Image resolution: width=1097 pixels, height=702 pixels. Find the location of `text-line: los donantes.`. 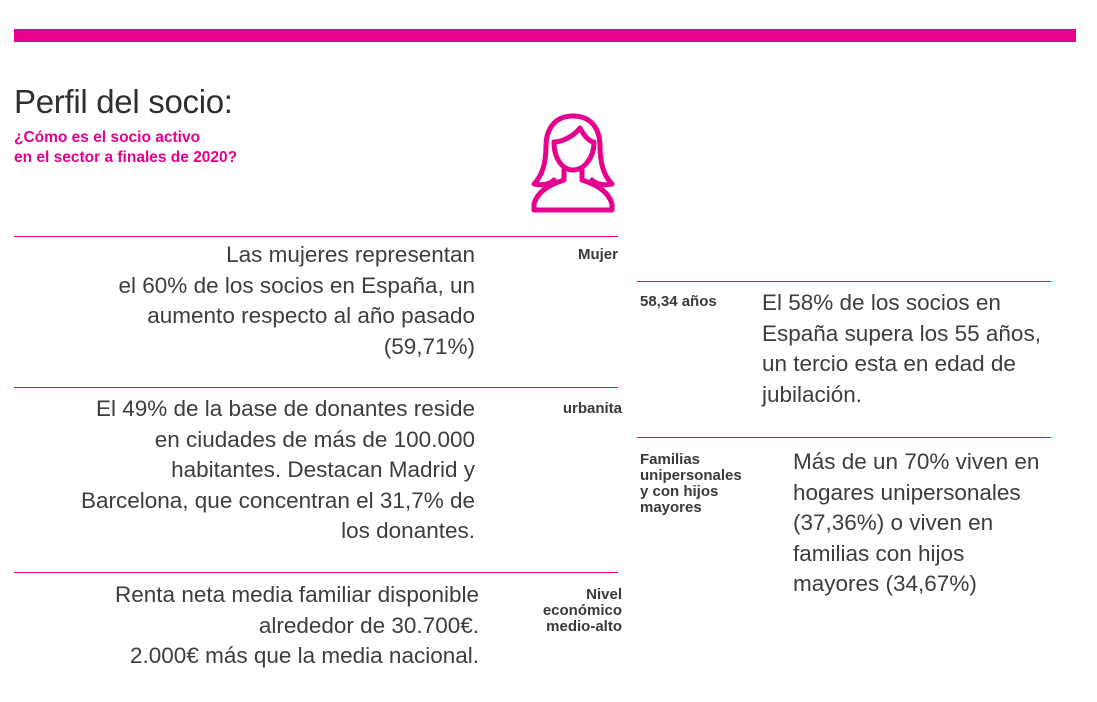

text-line: los donantes. is located at coordinates (408, 530).